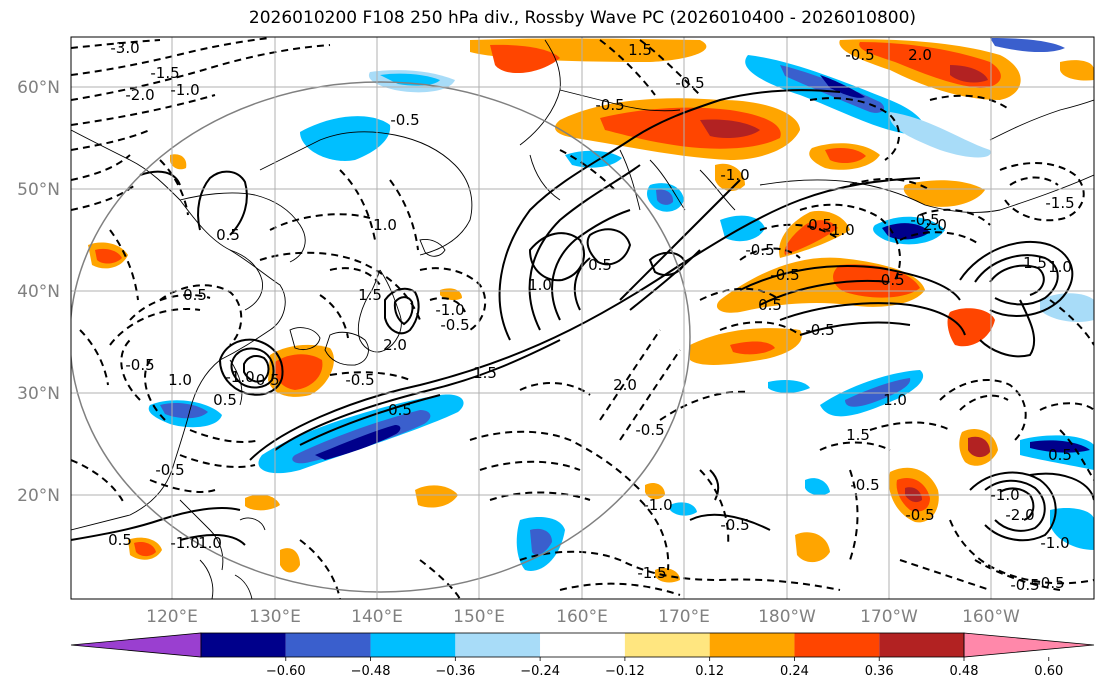  I want to click on colorbar-tick-label: 0.12, so click(709, 671).